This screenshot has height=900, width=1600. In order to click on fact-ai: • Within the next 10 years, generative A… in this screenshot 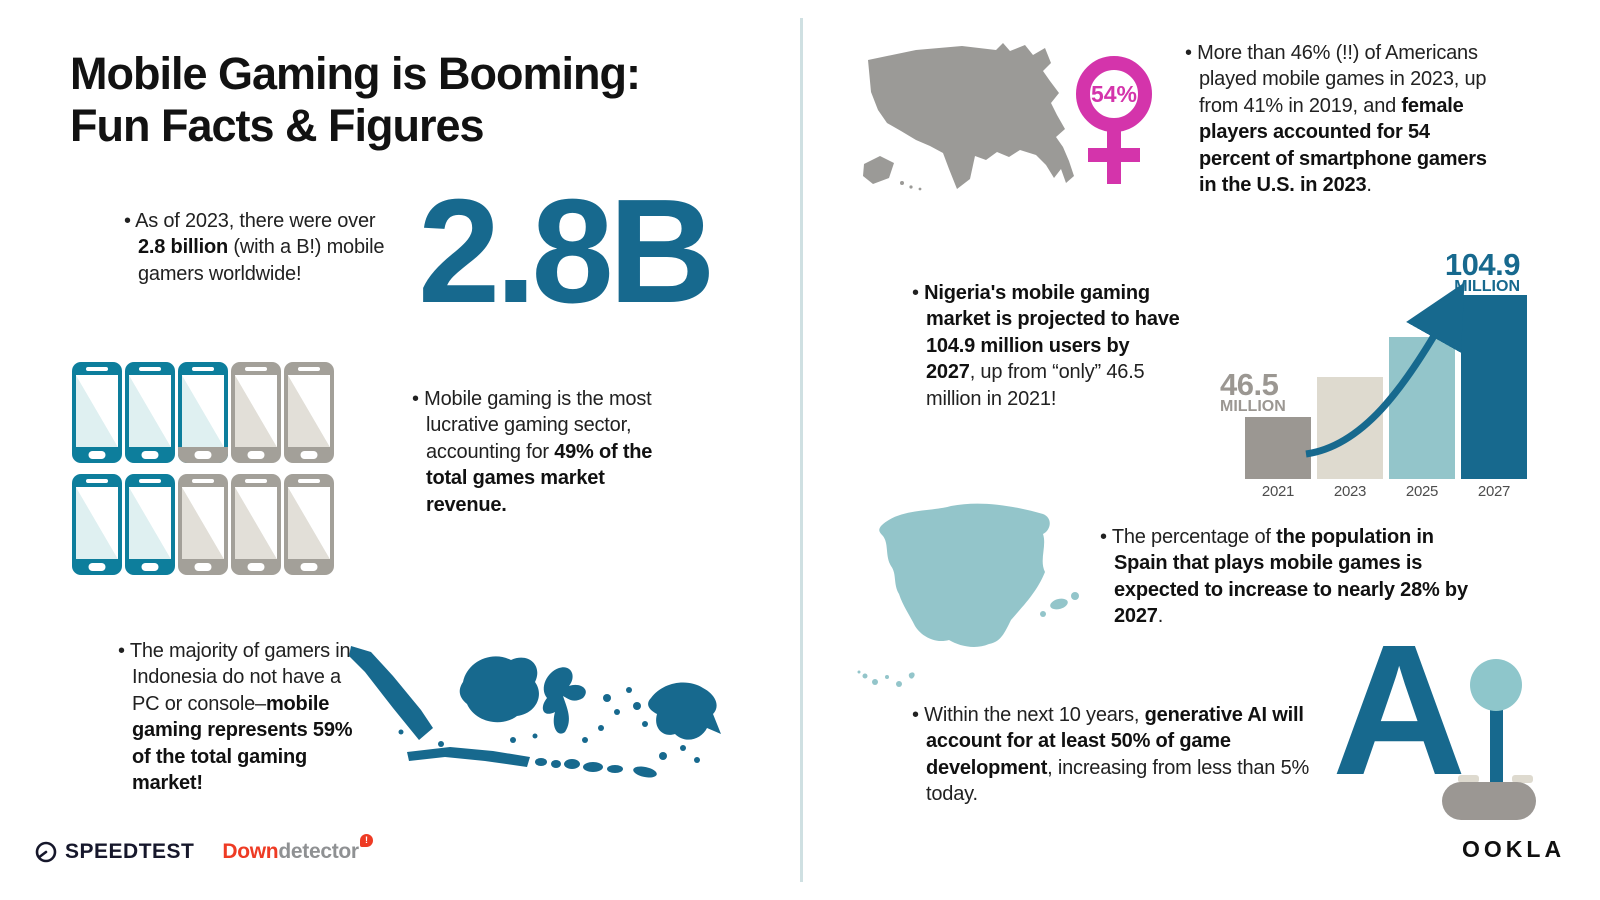, I will do `click(1115, 755)`.